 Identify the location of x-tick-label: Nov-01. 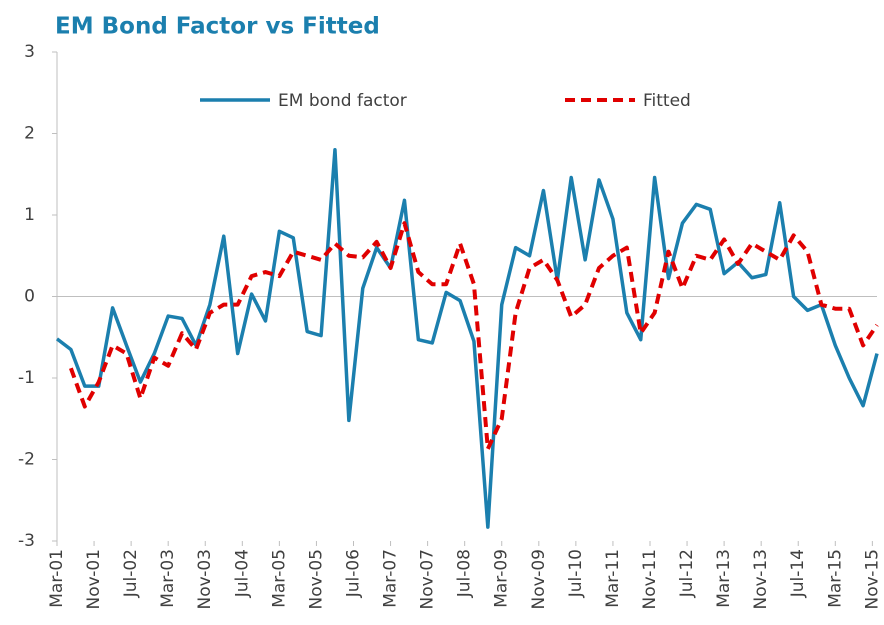
(94, 579).